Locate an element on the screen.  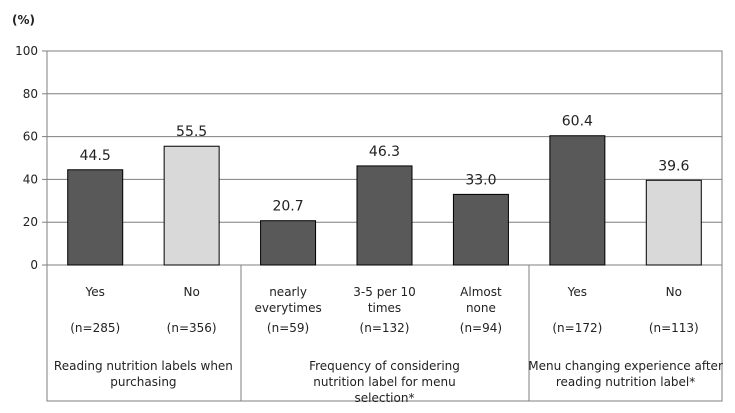
bar-value-label: 20.7 is located at coordinates (287, 207).